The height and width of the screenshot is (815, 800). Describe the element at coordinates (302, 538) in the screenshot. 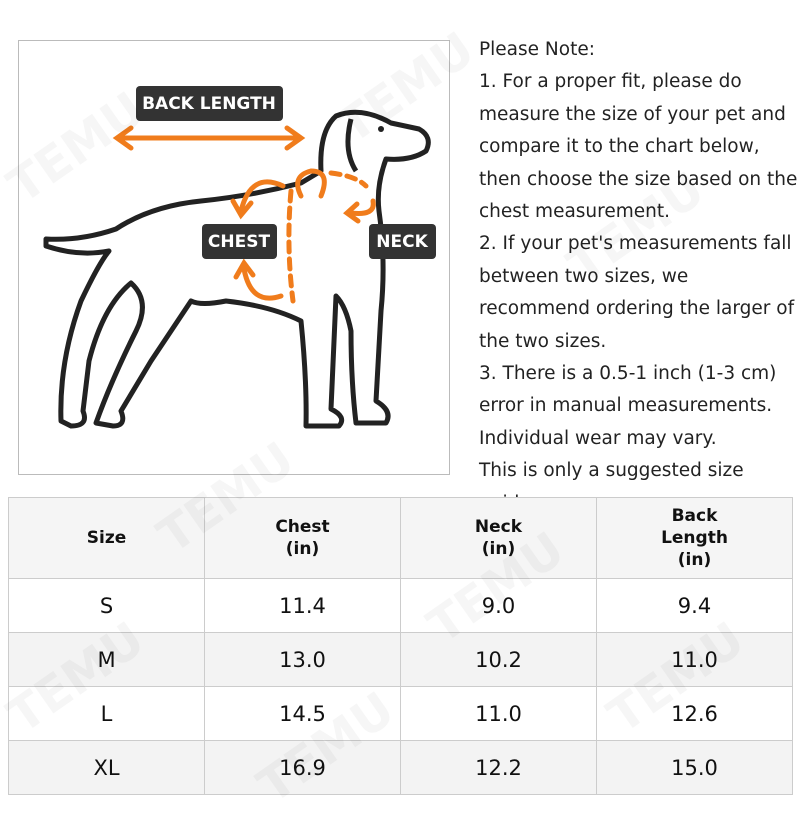

I see `header-cell: Chest (in)` at that location.